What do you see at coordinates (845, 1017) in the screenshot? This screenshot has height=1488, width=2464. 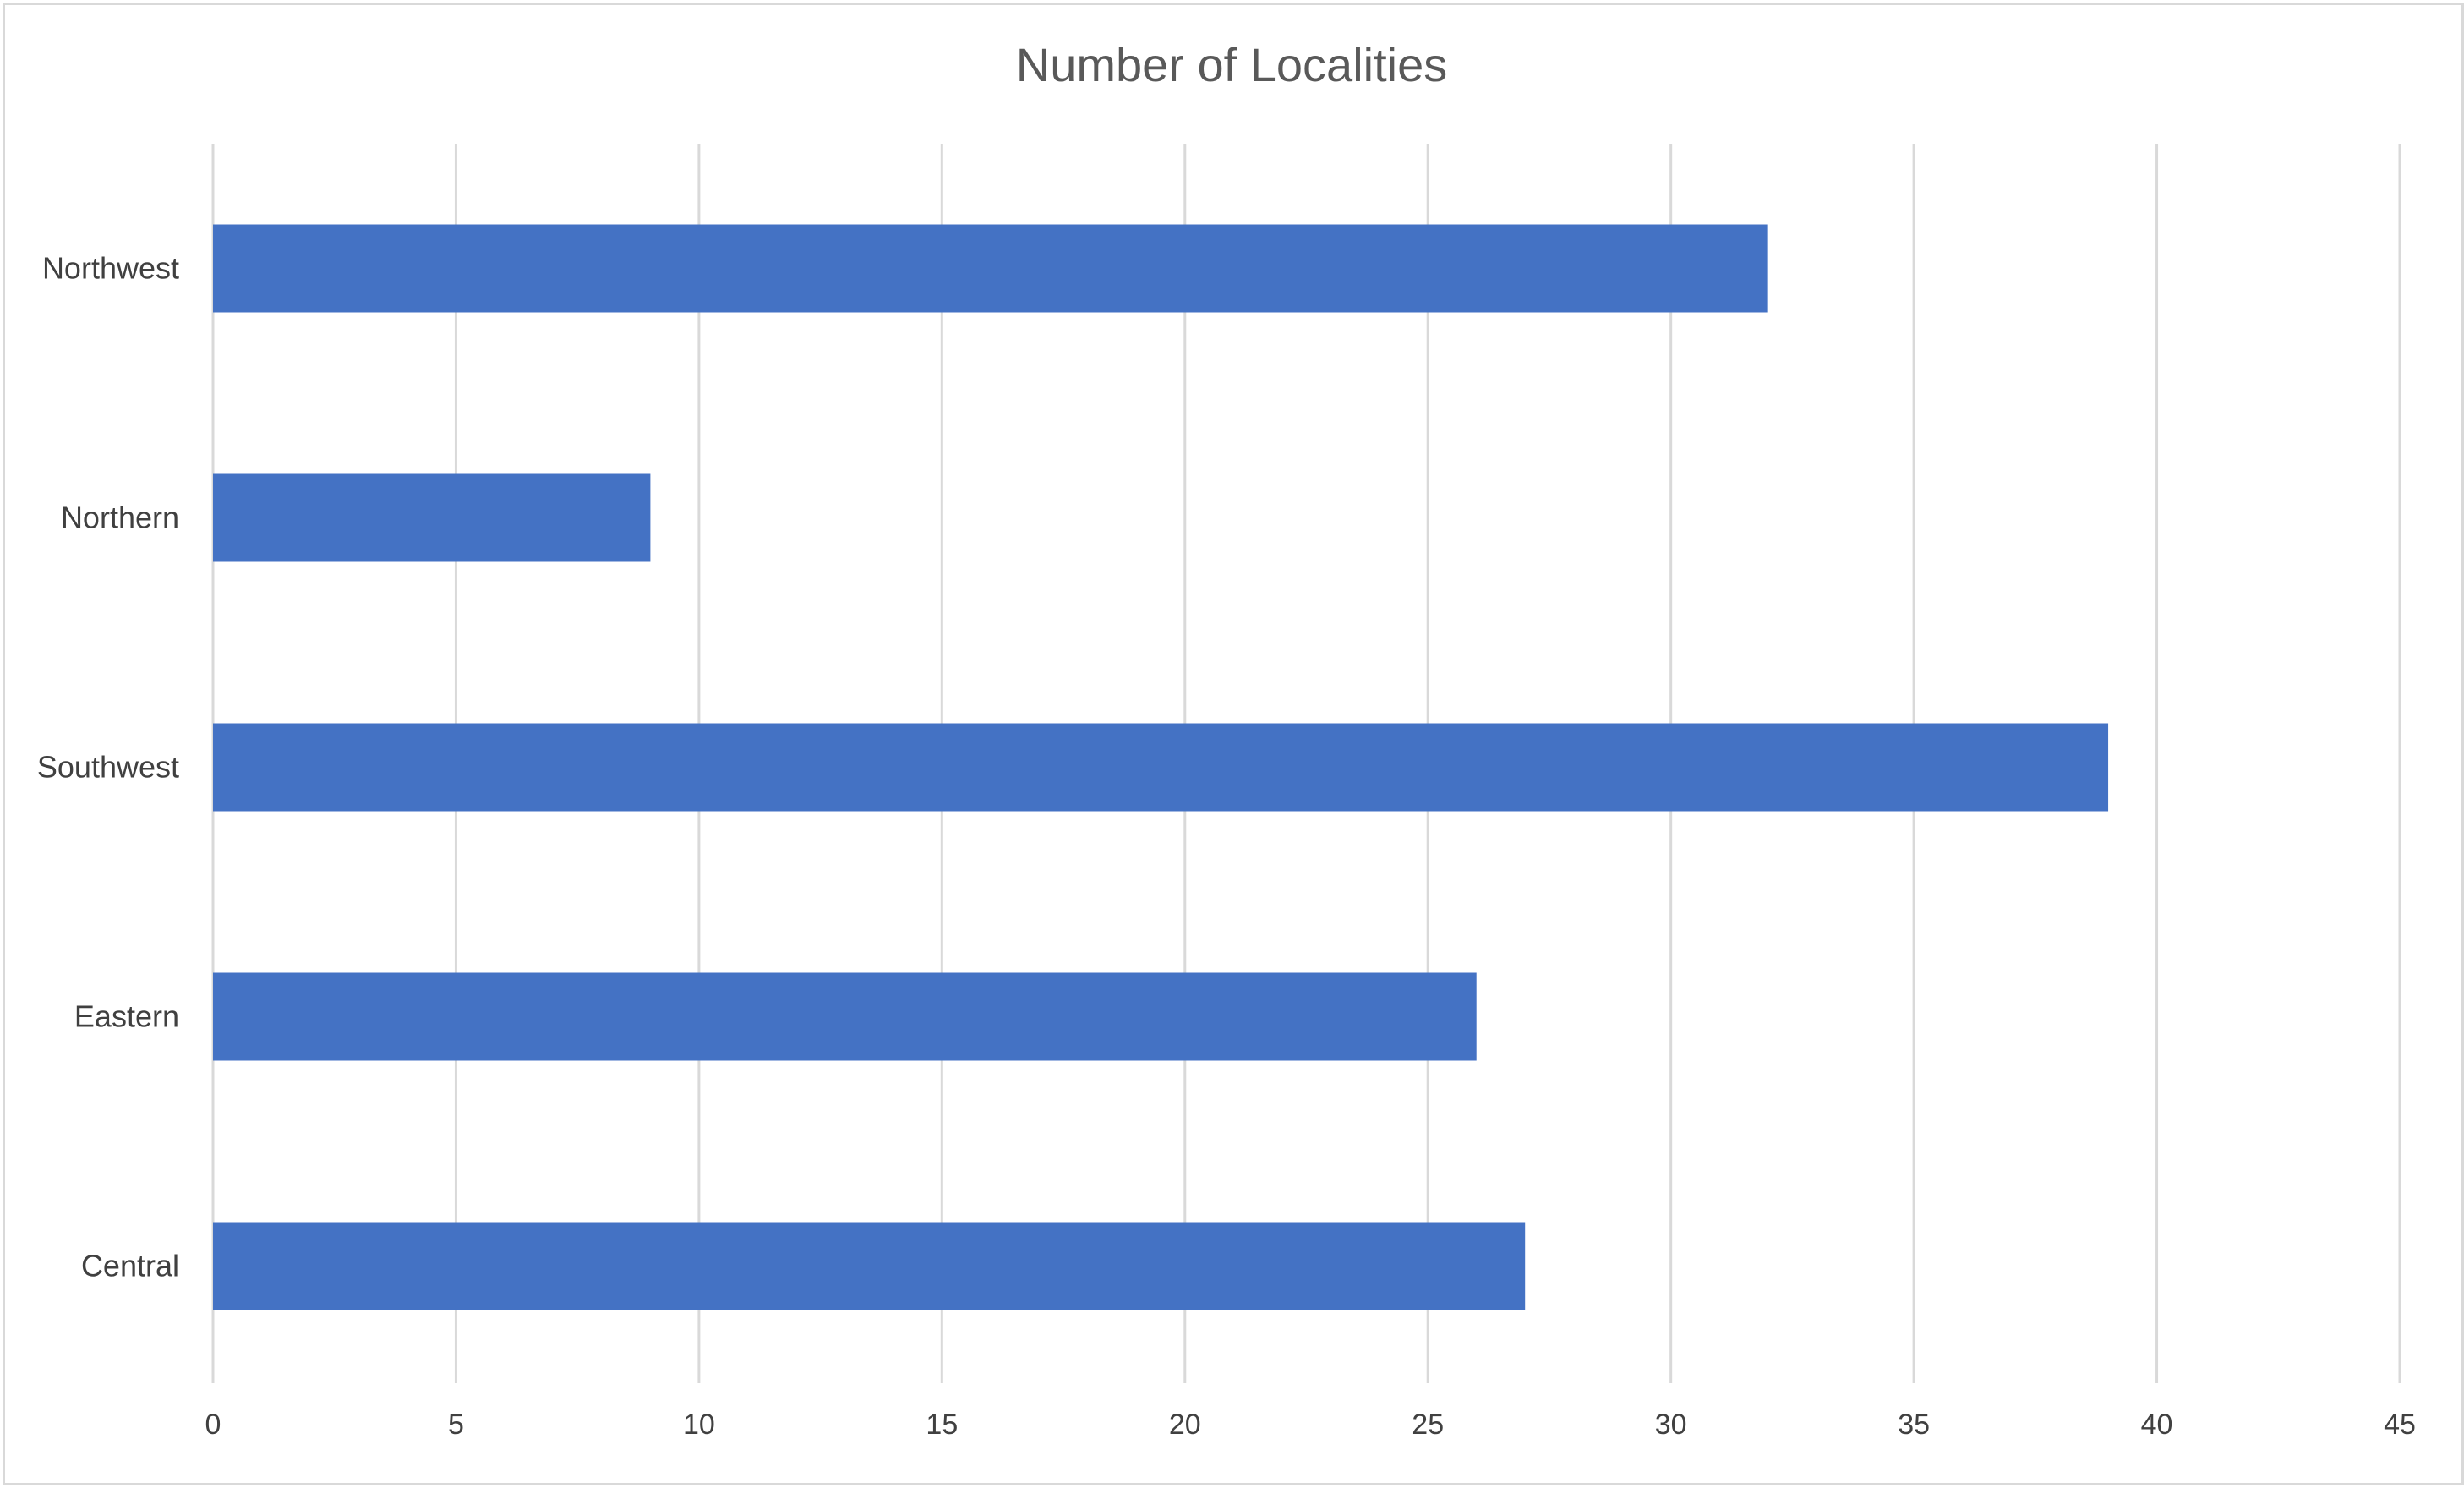 I see `bar-eastern` at bounding box center [845, 1017].